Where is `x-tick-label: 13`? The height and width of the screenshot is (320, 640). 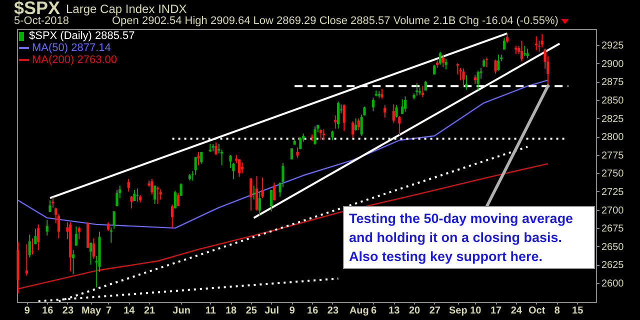
x-tick-label: 13 is located at coordinates (394, 311).